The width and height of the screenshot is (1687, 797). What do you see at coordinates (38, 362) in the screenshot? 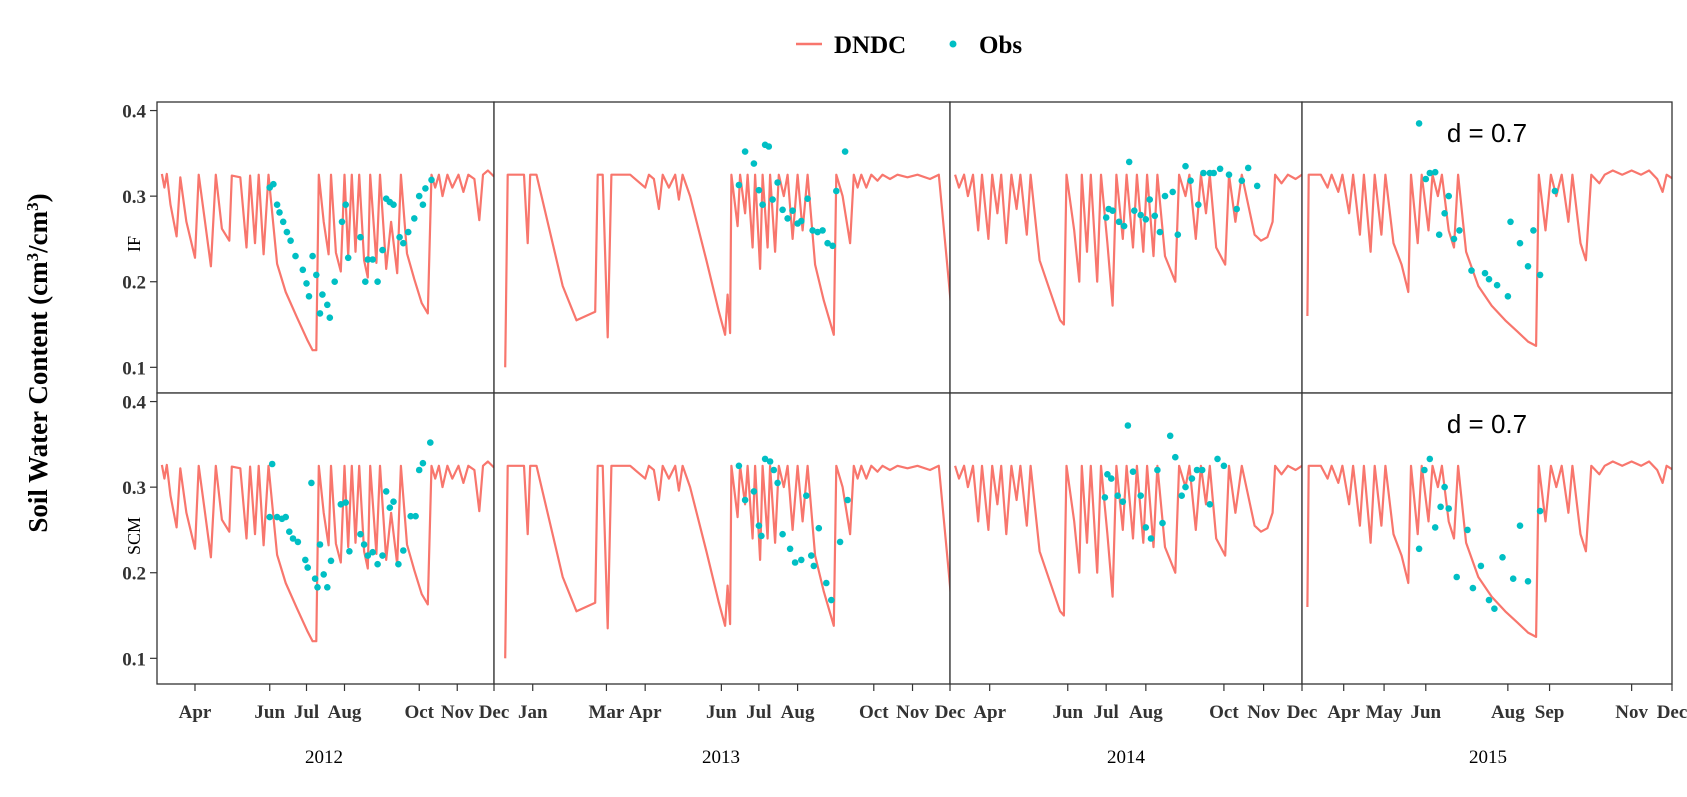
I see `y-axis-title: Soil Water Content (cm3/cm3)` at bounding box center [38, 362].